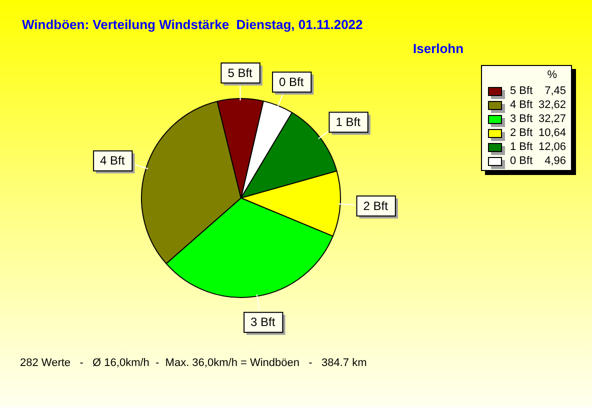  Describe the element at coordinates (192, 24) in the screenshot. I see `chart-title: Windböen: Verteilung Windstärke Dienstag, 01.11.2022` at that location.